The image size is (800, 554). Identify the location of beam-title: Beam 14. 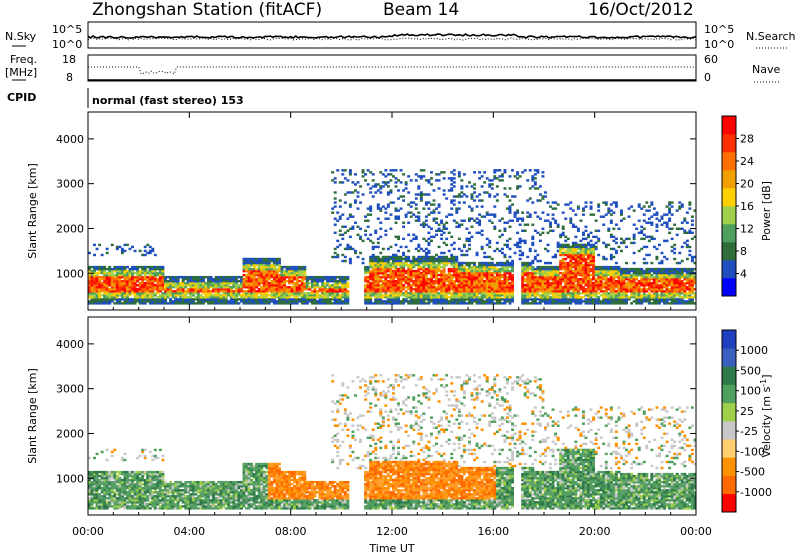
(421, 10).